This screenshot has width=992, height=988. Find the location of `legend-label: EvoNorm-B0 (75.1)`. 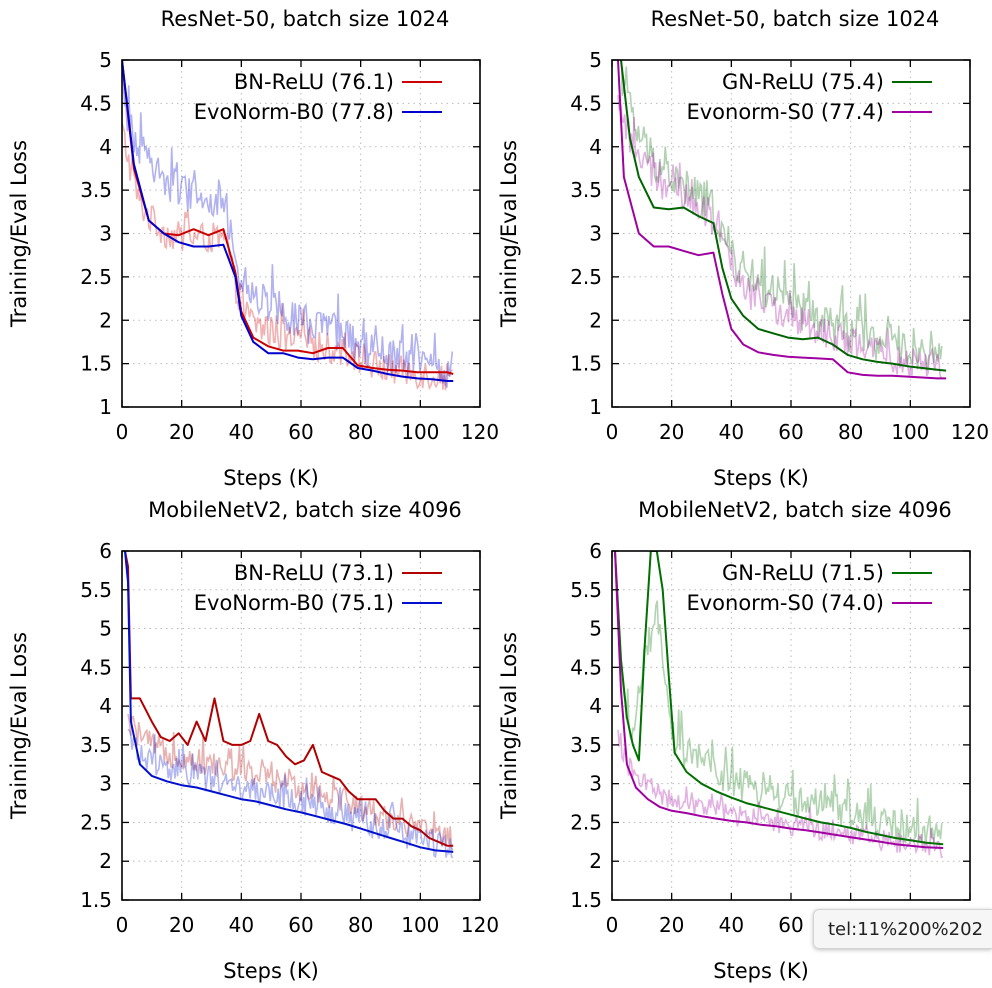

legend-label: EvoNorm-B0 (75.1) is located at coordinates (294, 603).